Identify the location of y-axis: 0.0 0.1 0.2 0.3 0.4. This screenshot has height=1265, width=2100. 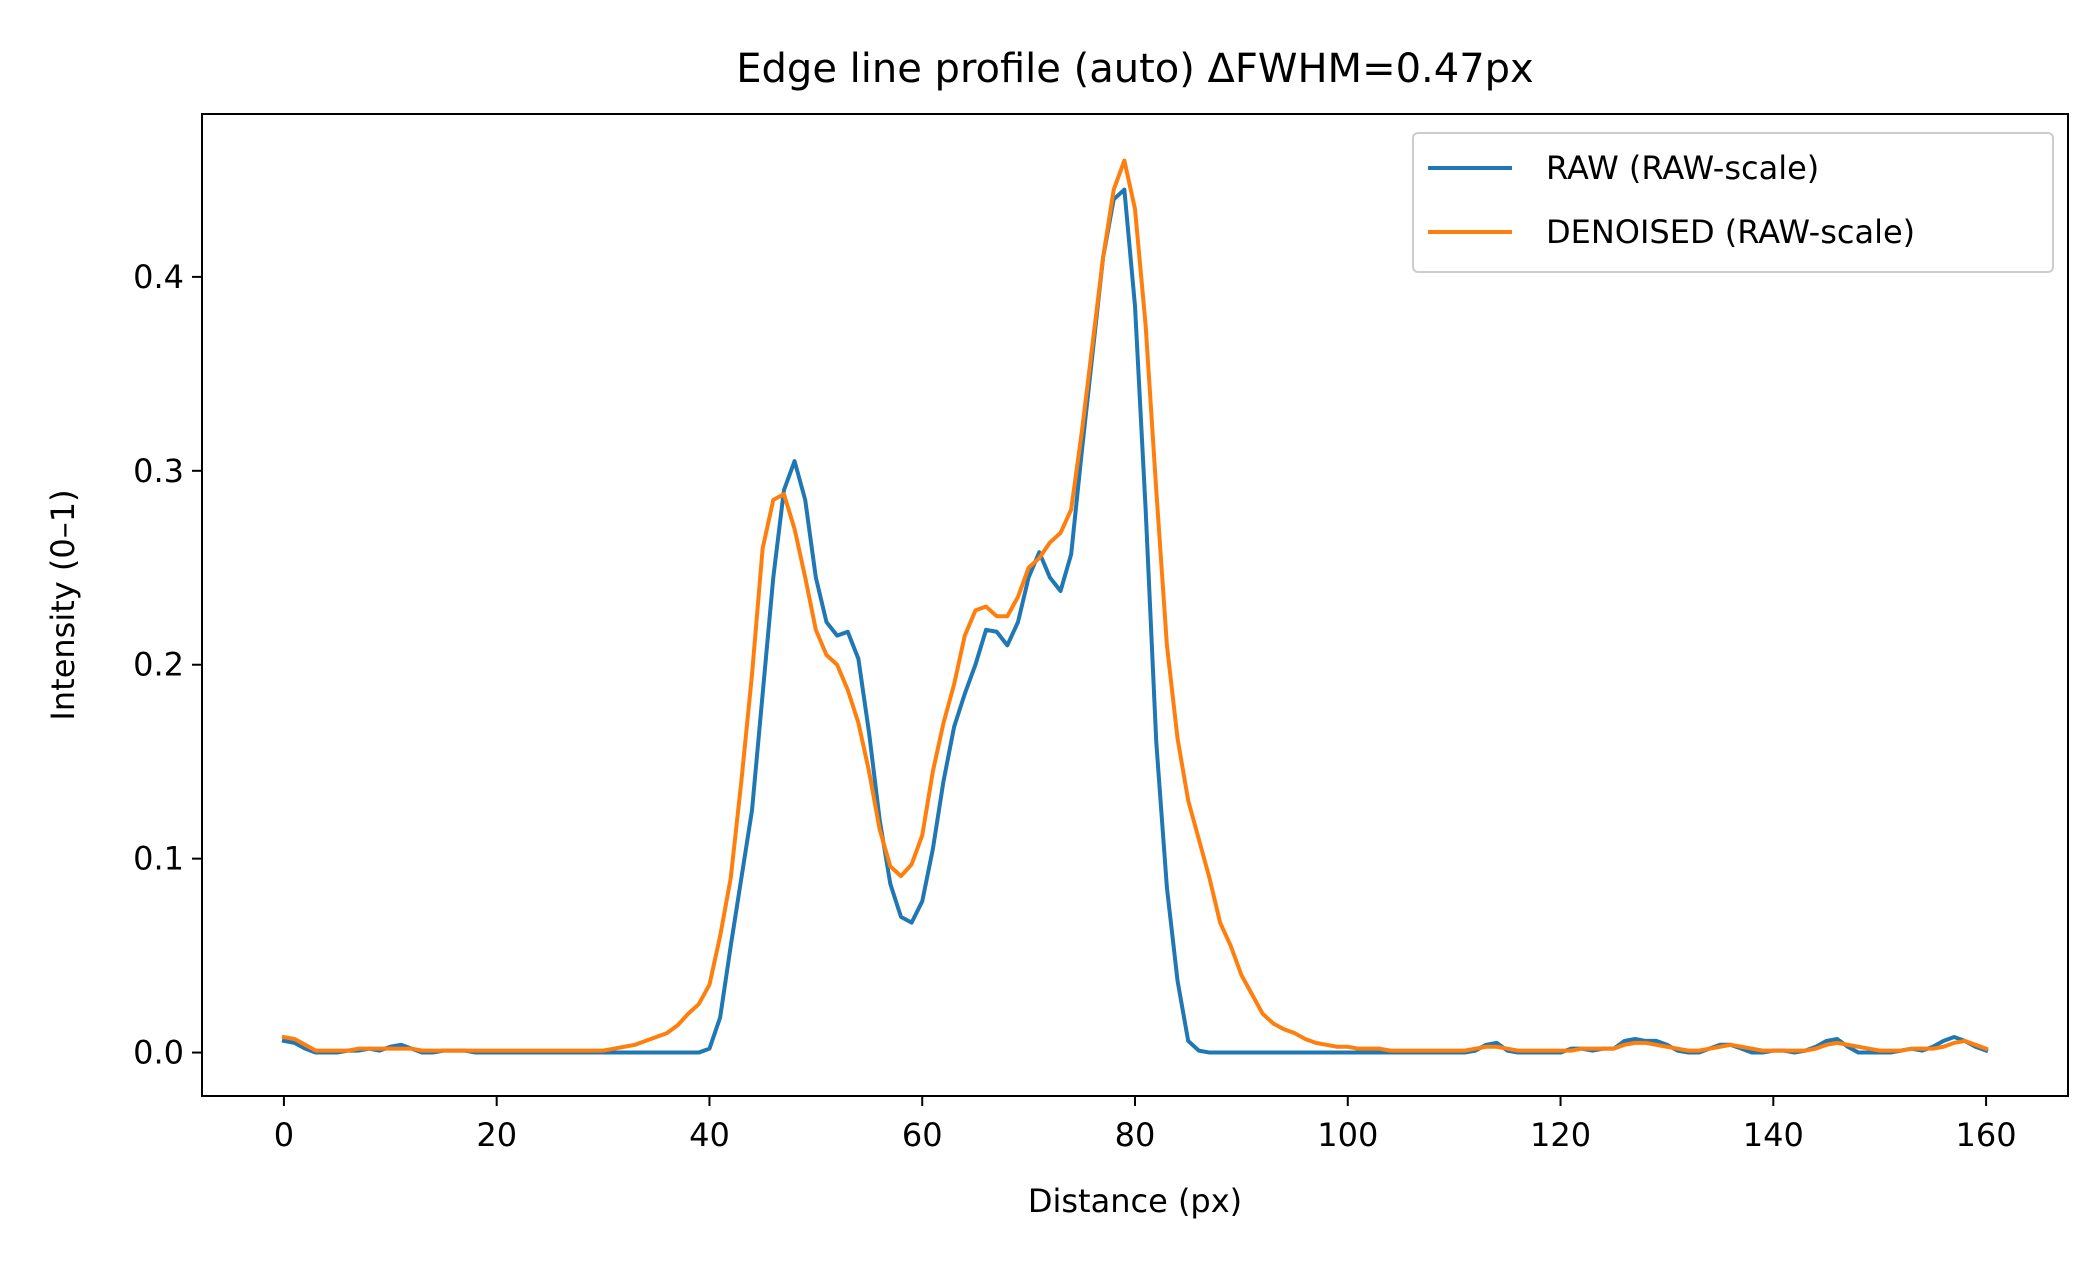
(167, 665).